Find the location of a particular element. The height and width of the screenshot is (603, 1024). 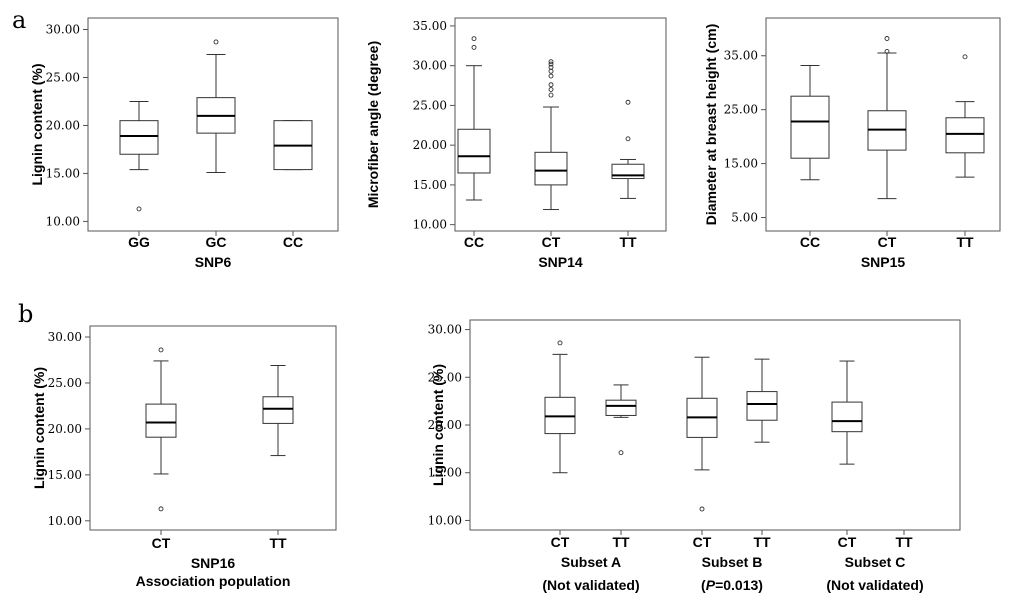

x-axis-label: SNP6 is located at coordinates (213, 262).